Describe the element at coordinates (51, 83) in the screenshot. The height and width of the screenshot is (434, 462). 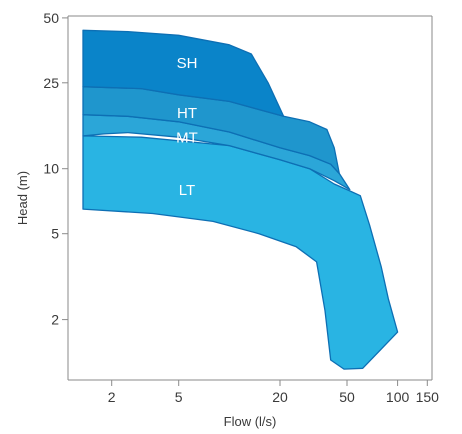
I see `y-tick-label-25: 25` at that location.